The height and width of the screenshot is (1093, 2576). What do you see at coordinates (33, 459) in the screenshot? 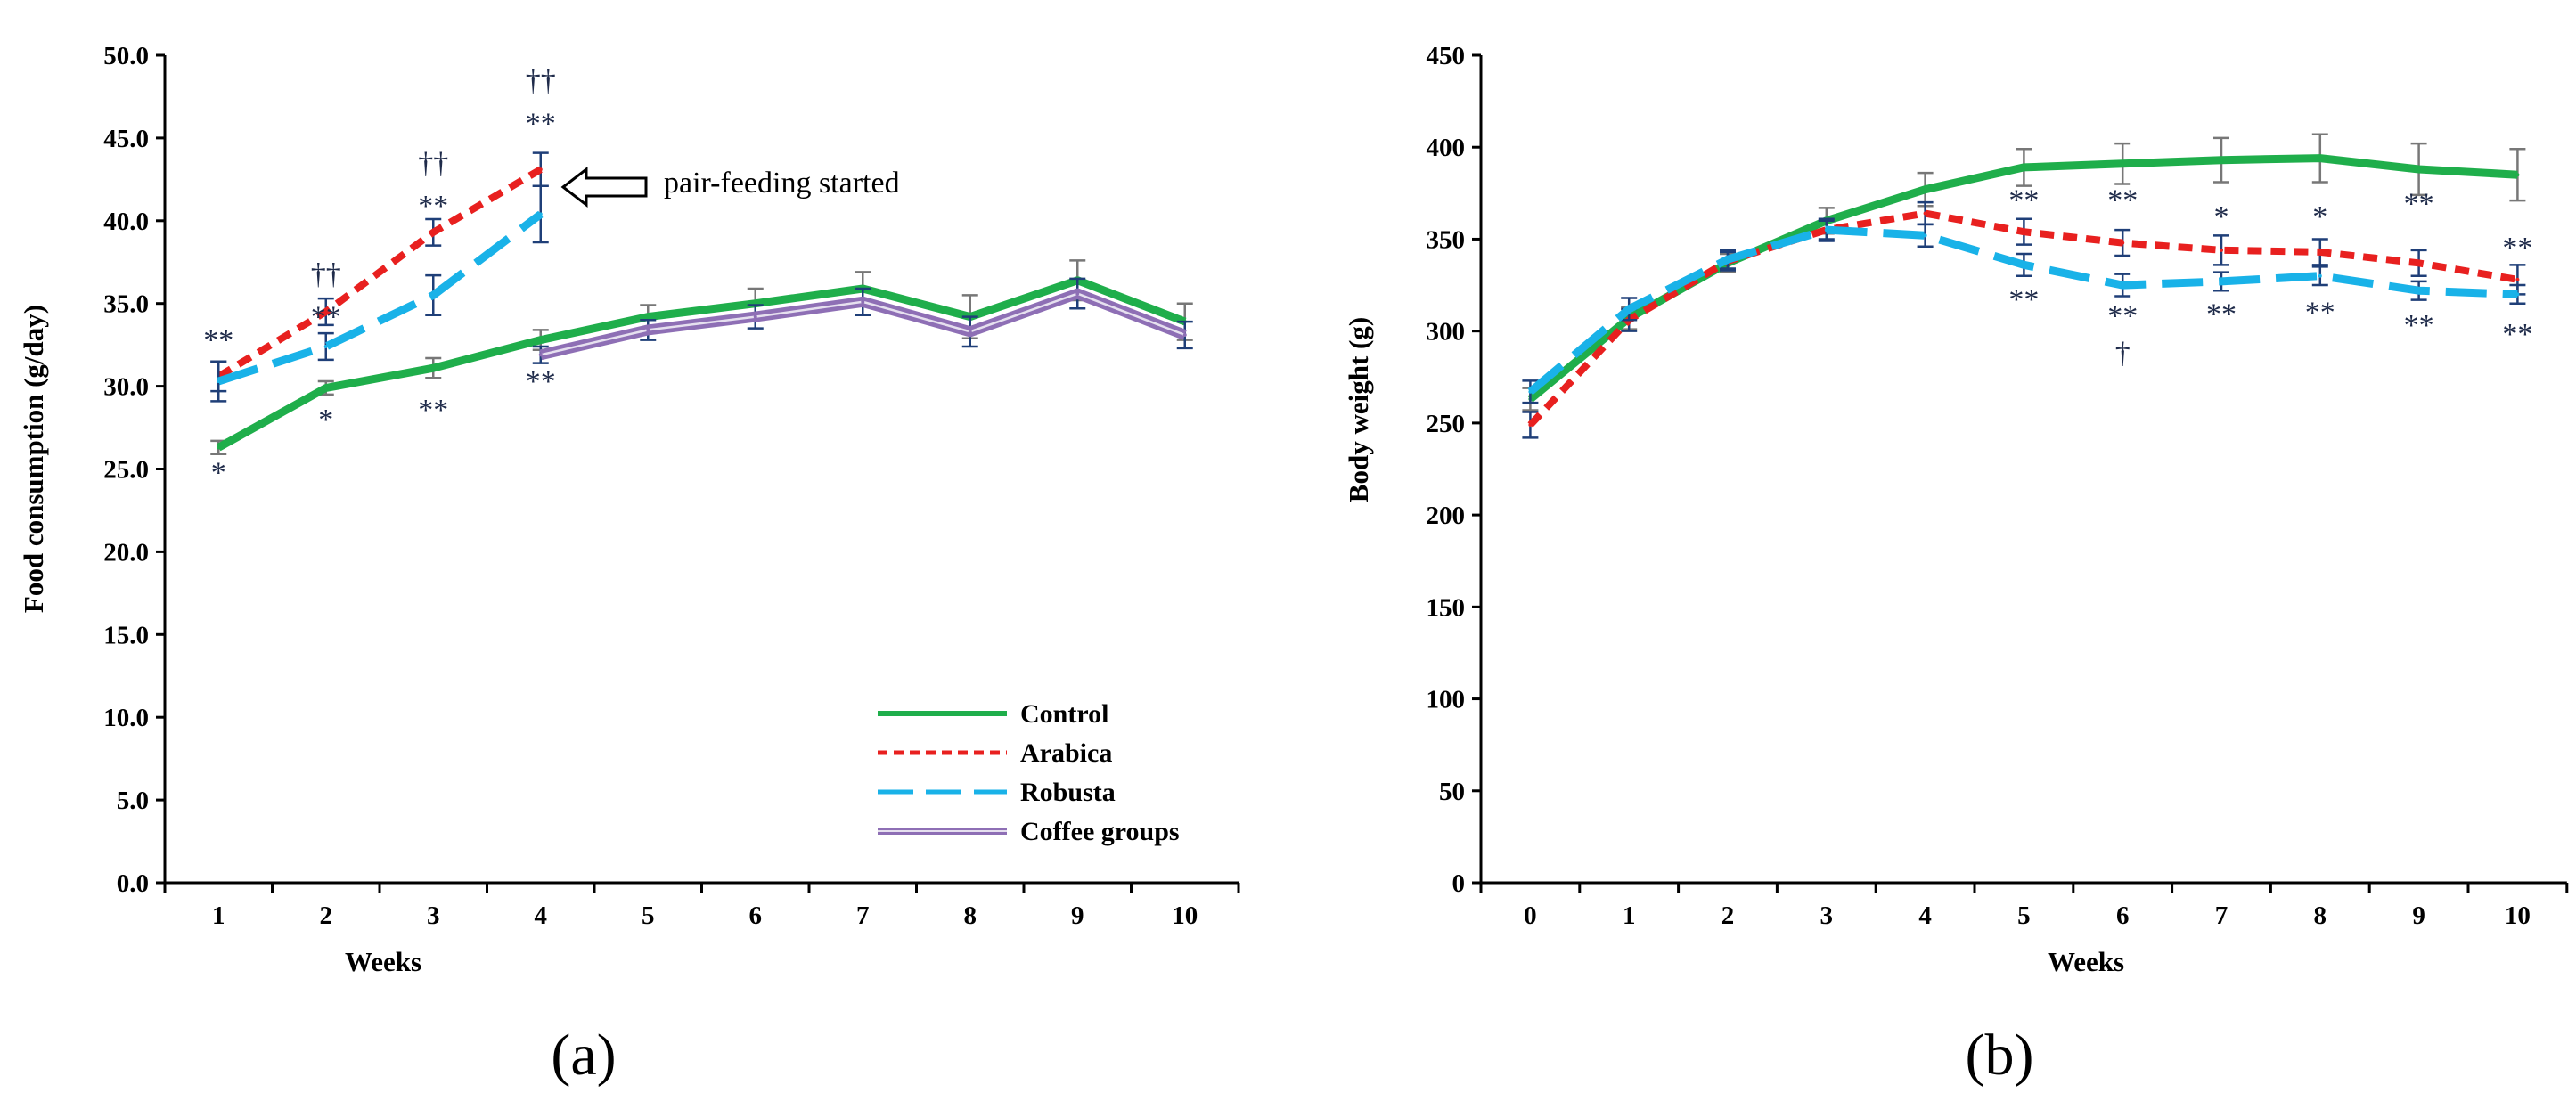
I see `chart-a-ylabel: Food consumption (g/day)` at bounding box center [33, 459].